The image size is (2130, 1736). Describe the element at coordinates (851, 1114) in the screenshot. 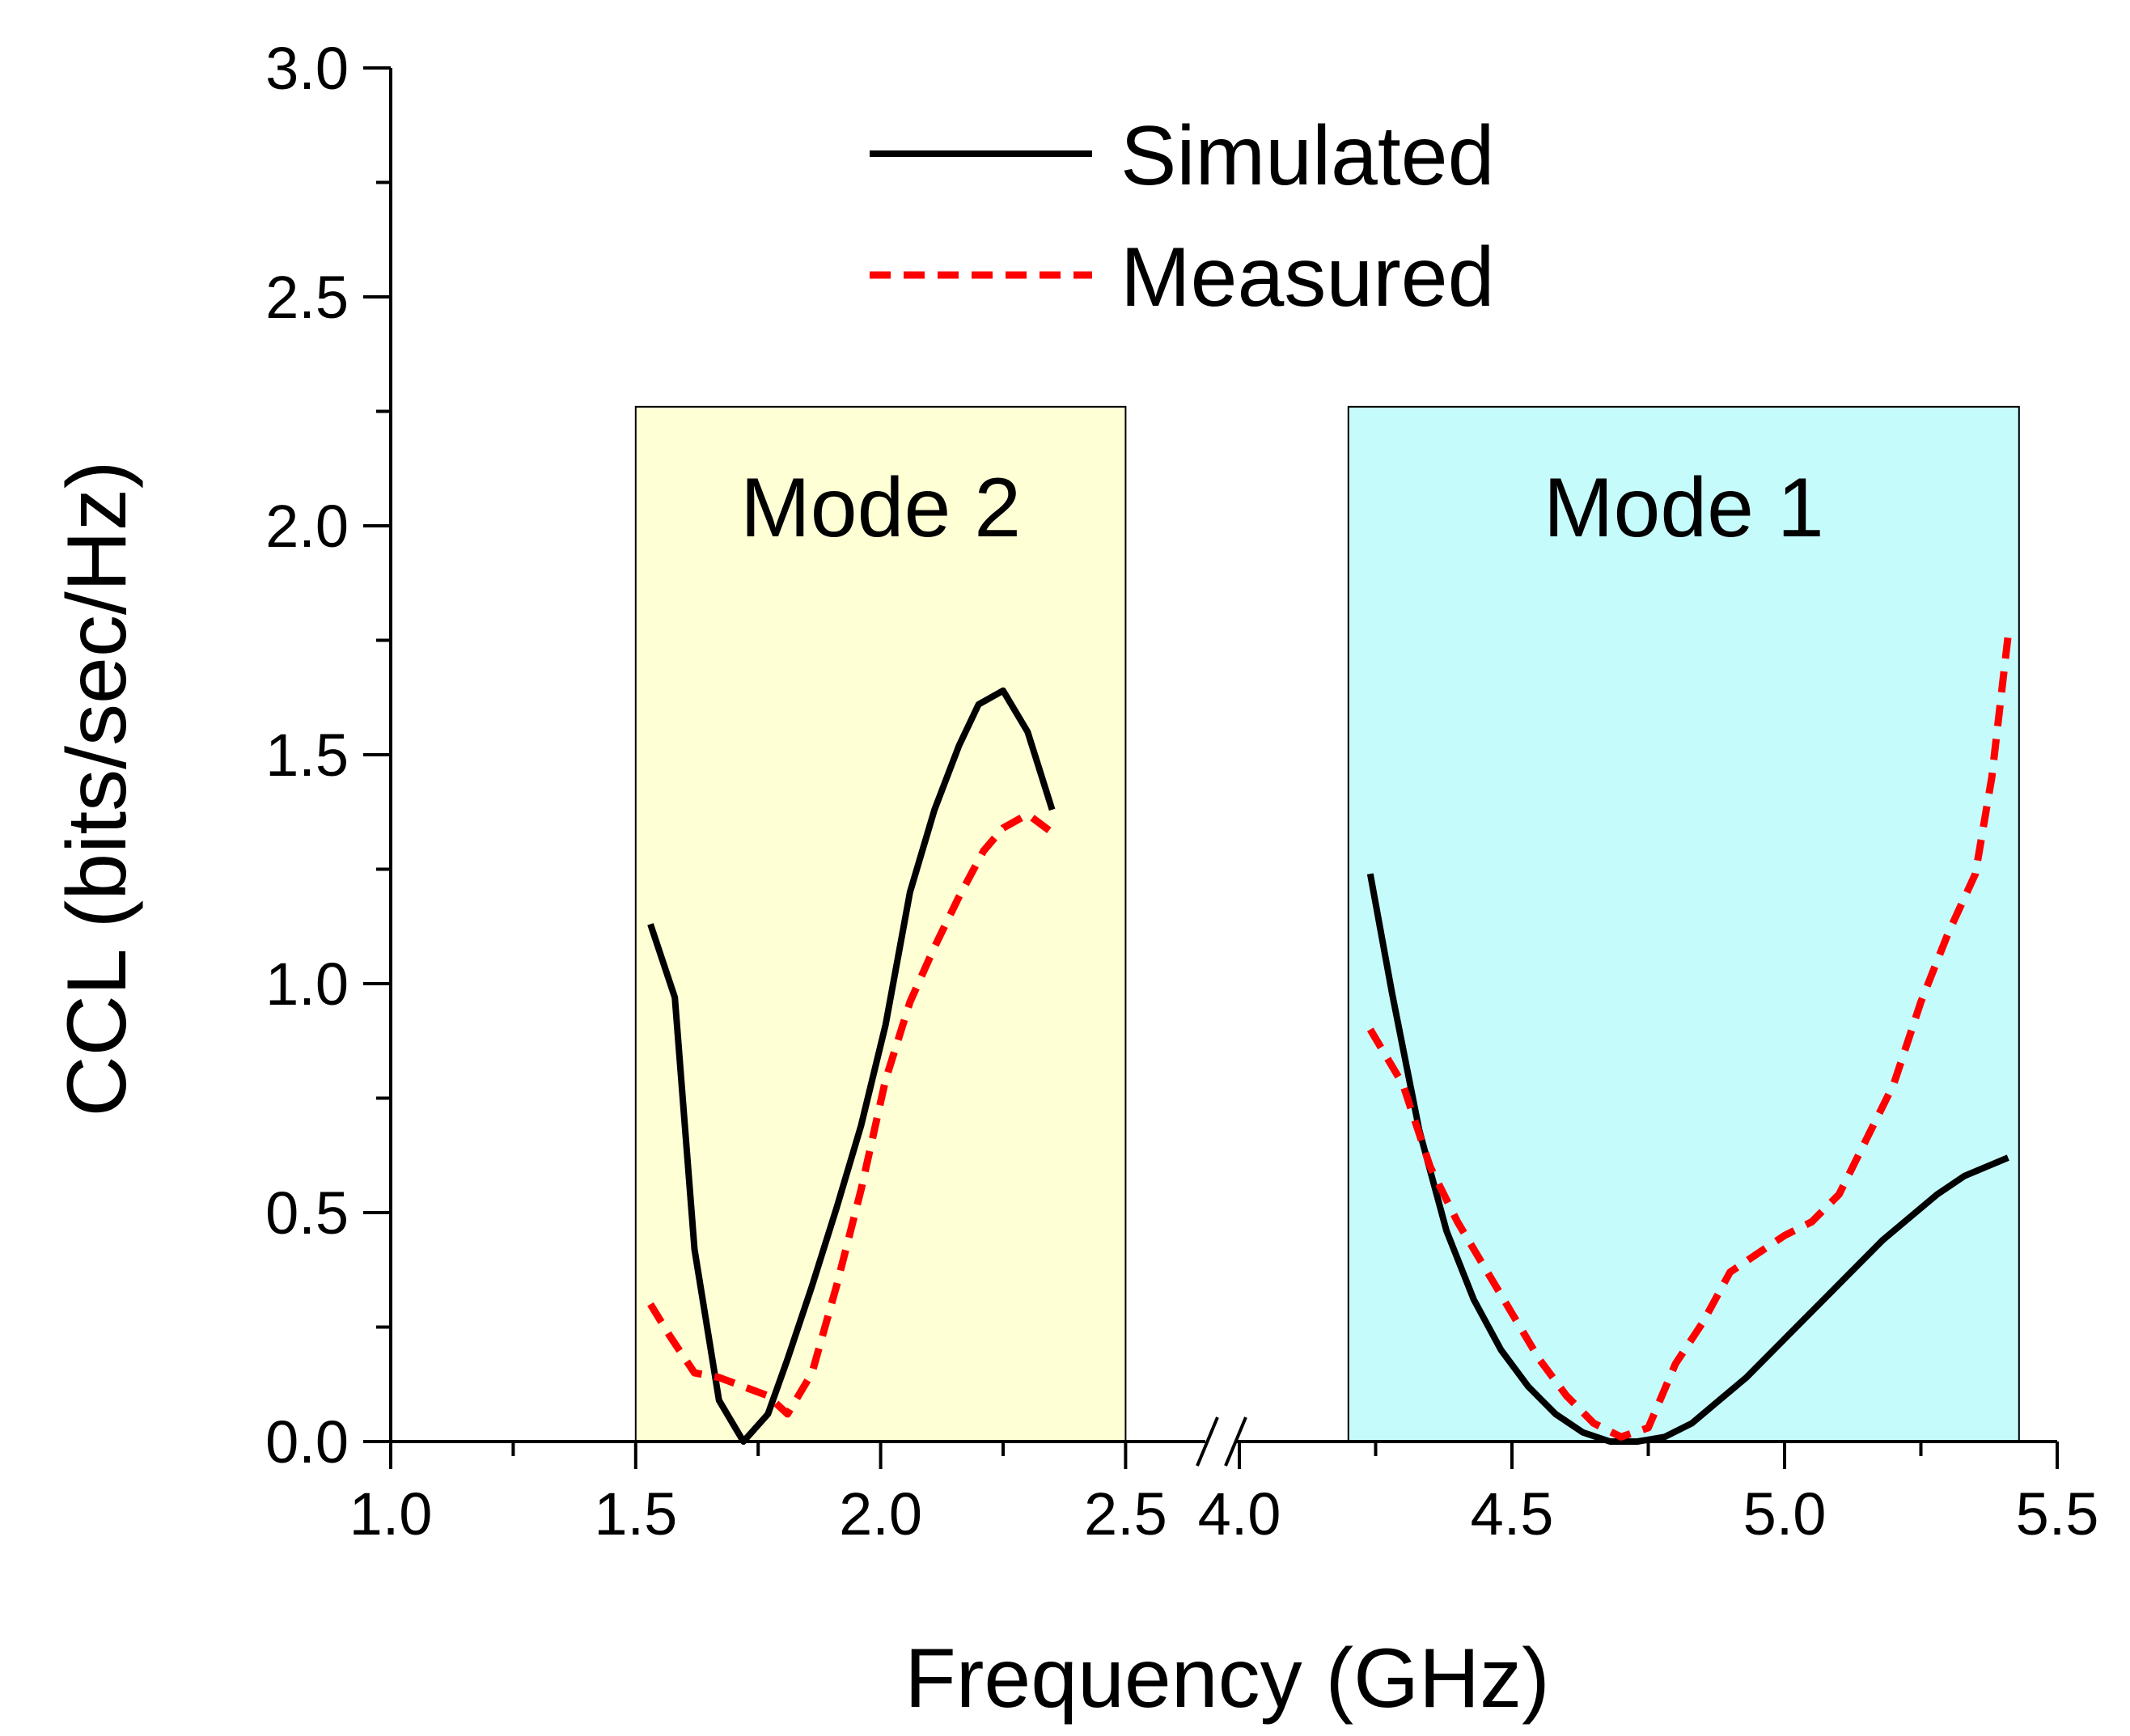

I see `series-line-measured-mode2` at that location.